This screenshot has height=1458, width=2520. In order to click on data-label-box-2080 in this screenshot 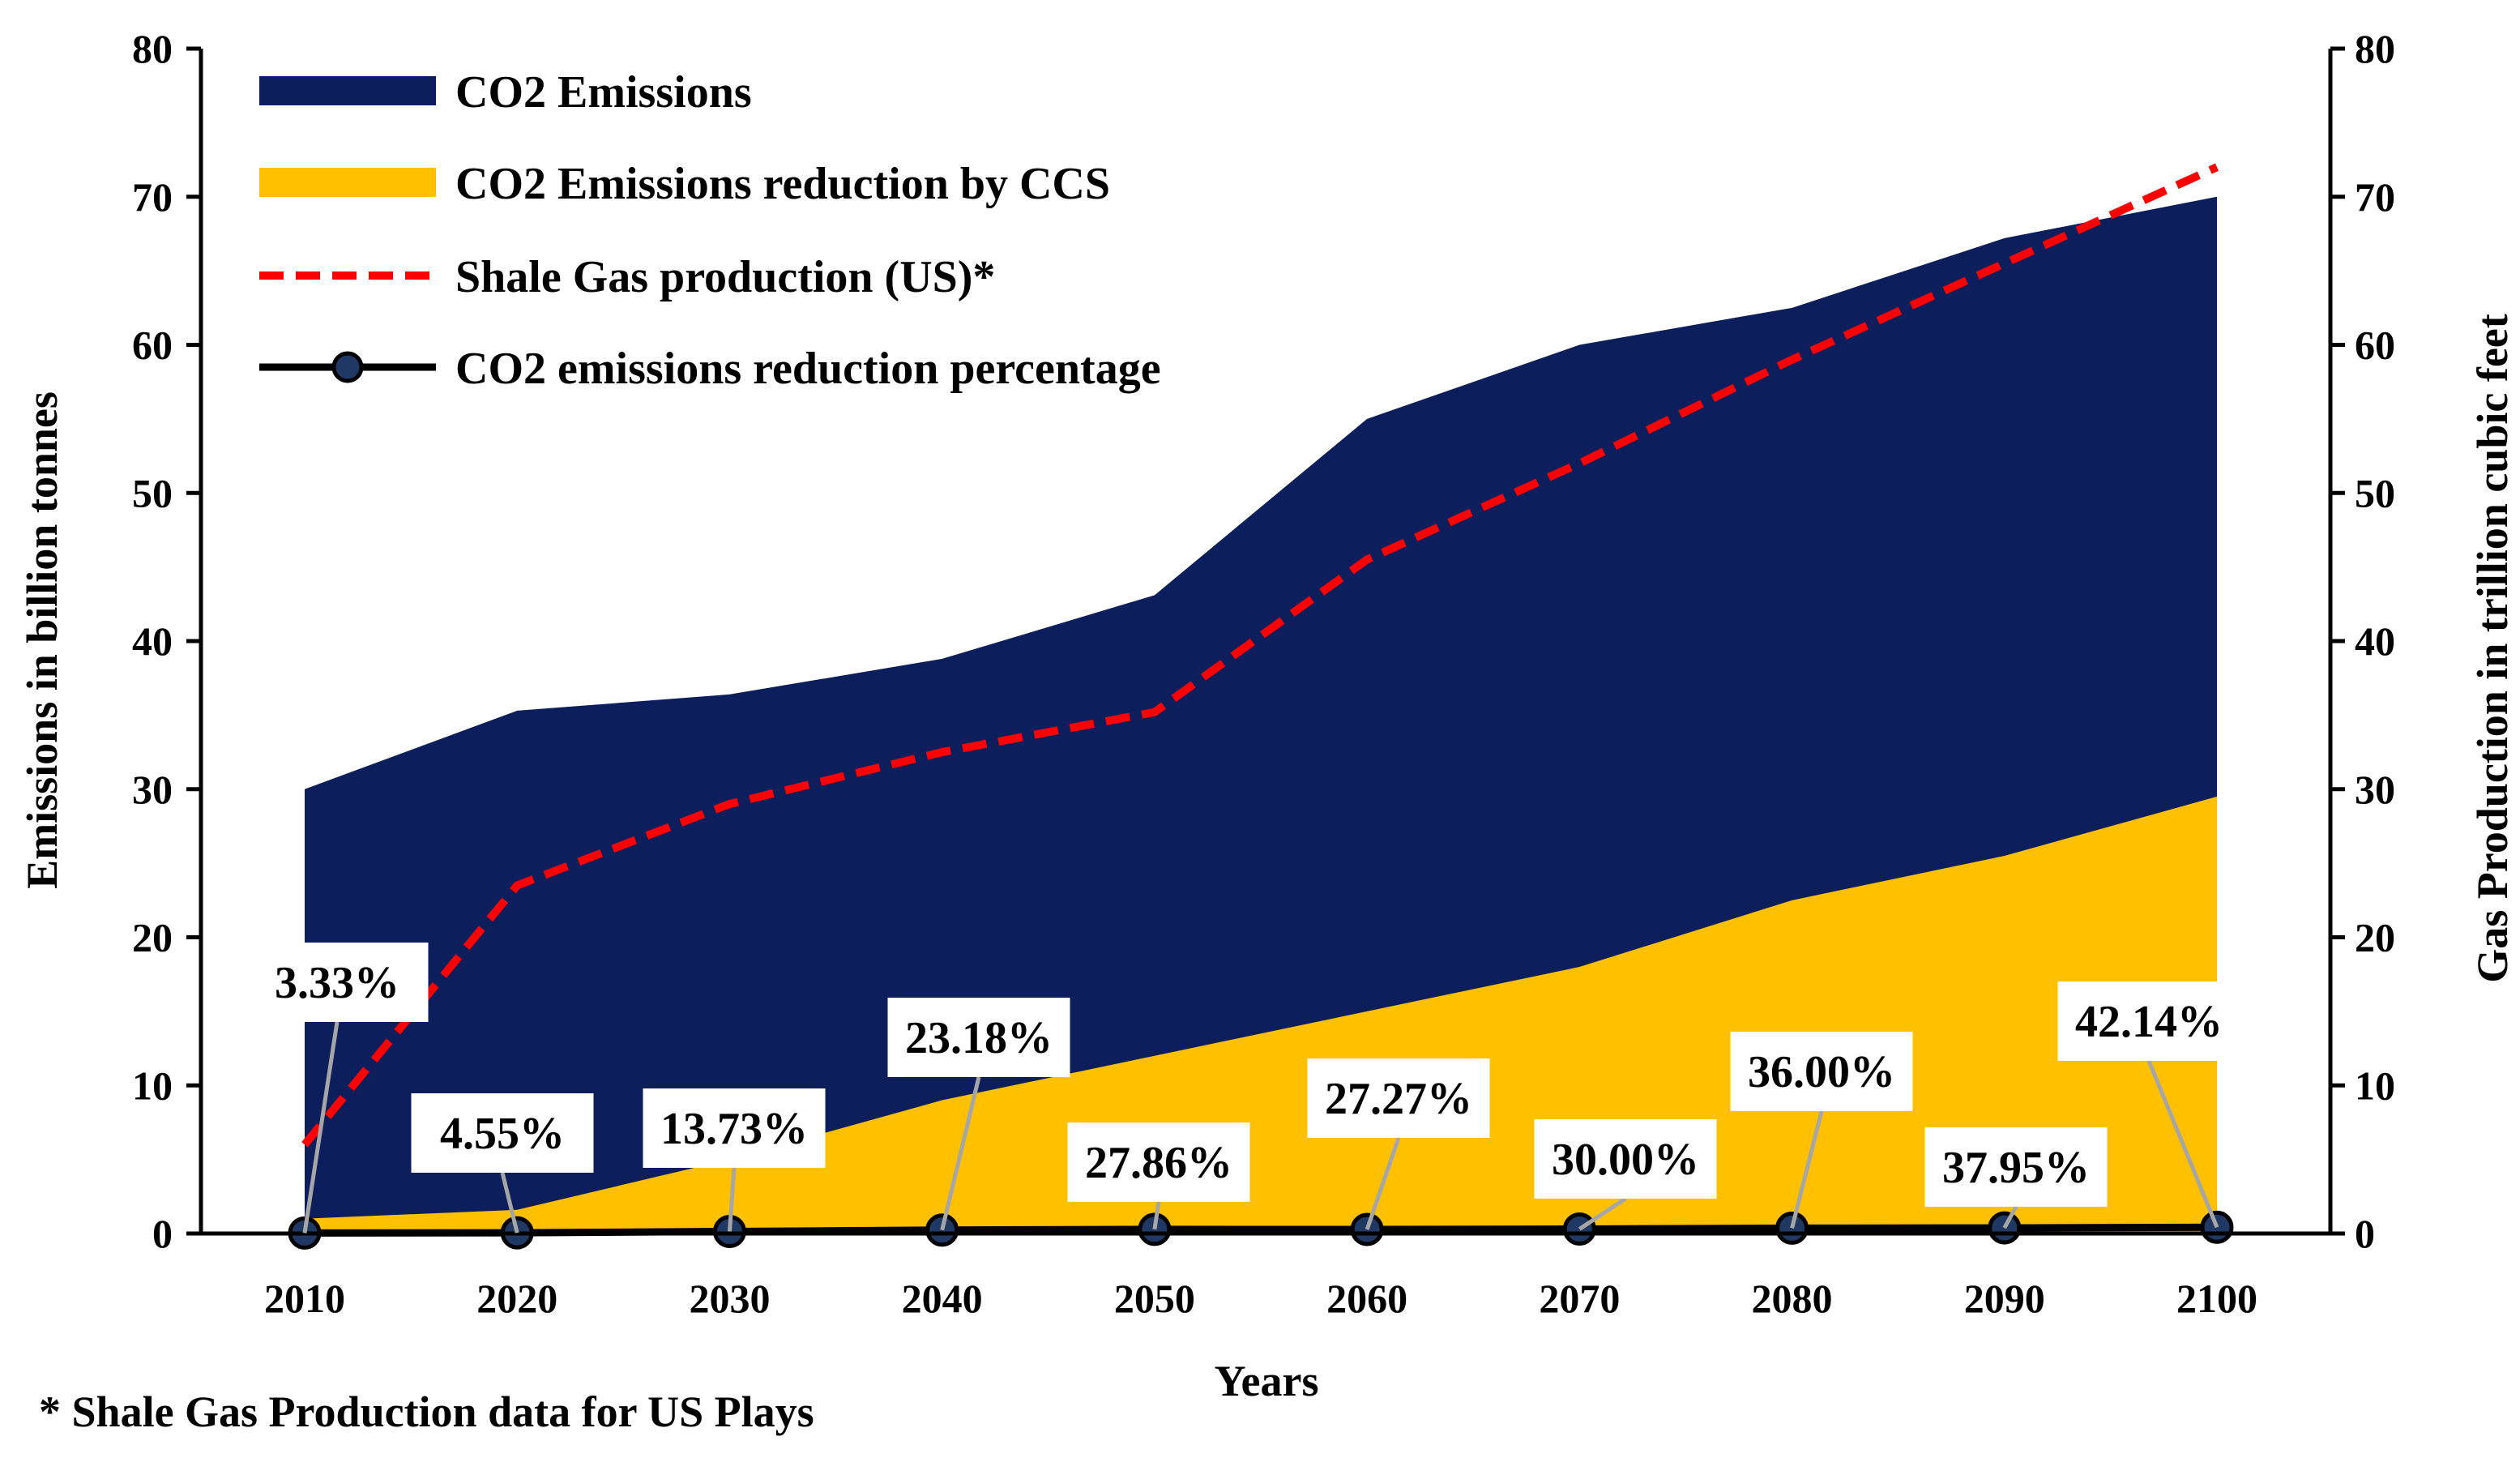, I will do `click(1821, 1071)`.